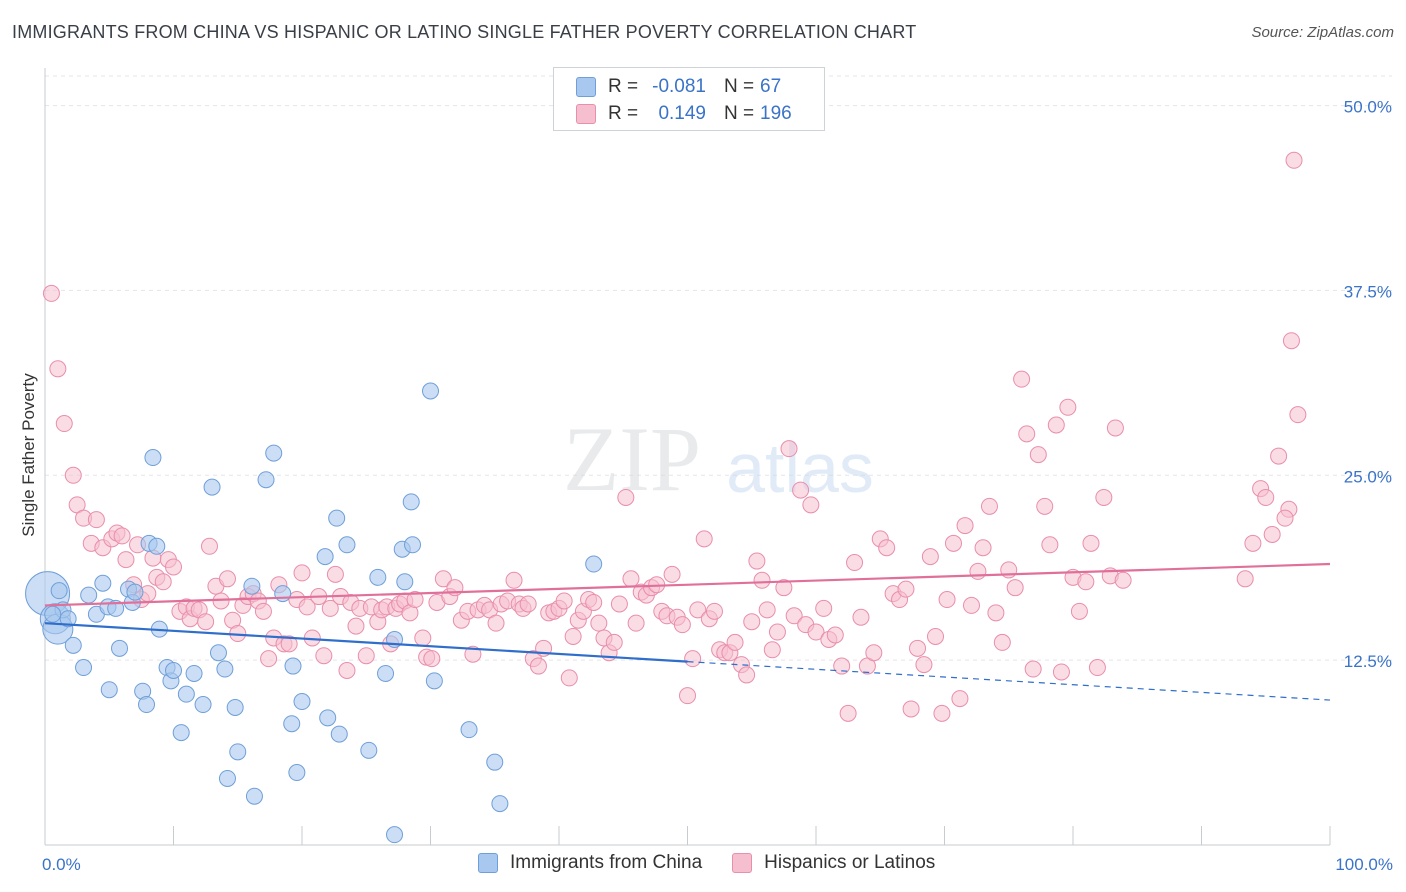 Image resolution: width=1406 pixels, height=892 pixels. I want to click on legend-swatch-hispanic, so click(742, 863).